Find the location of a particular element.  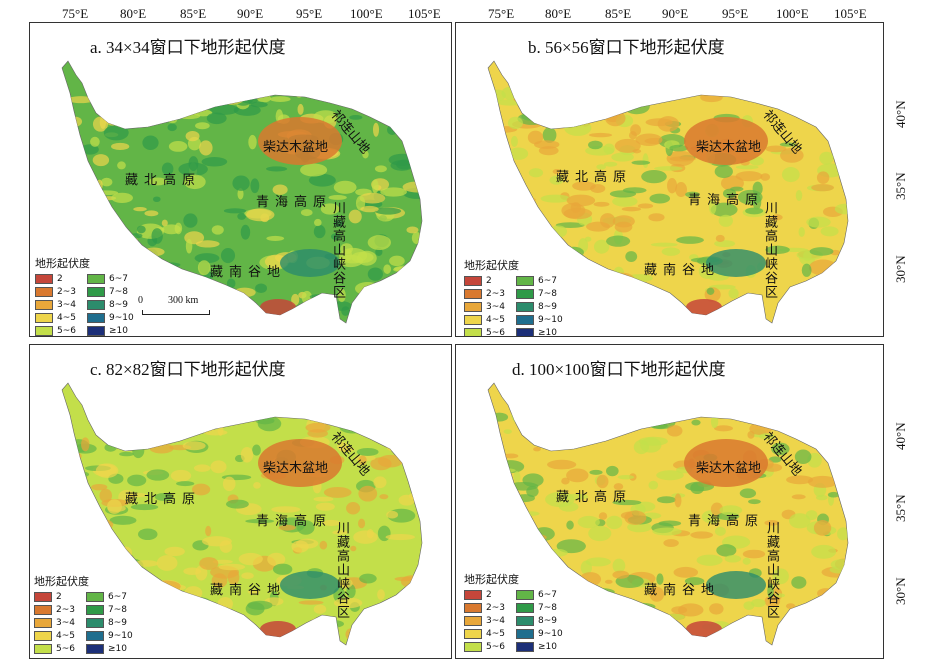

label-south-tibet-valley: 藏南谷地 is located at coordinates (682, 590).